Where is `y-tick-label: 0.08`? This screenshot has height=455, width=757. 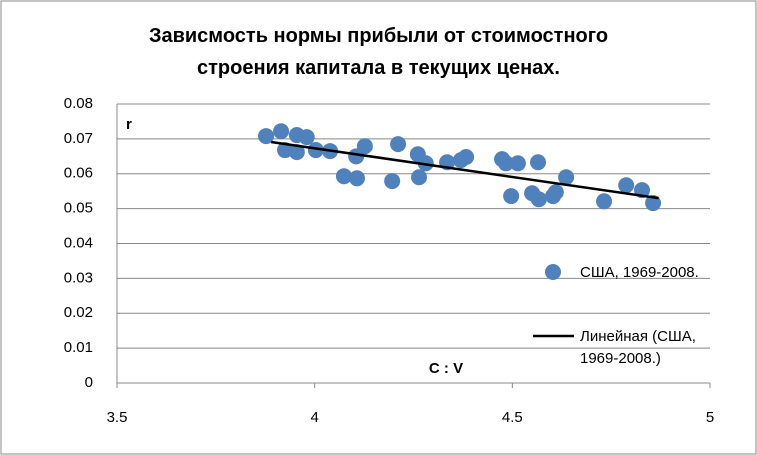
y-tick-label: 0.08 is located at coordinates (78, 103).